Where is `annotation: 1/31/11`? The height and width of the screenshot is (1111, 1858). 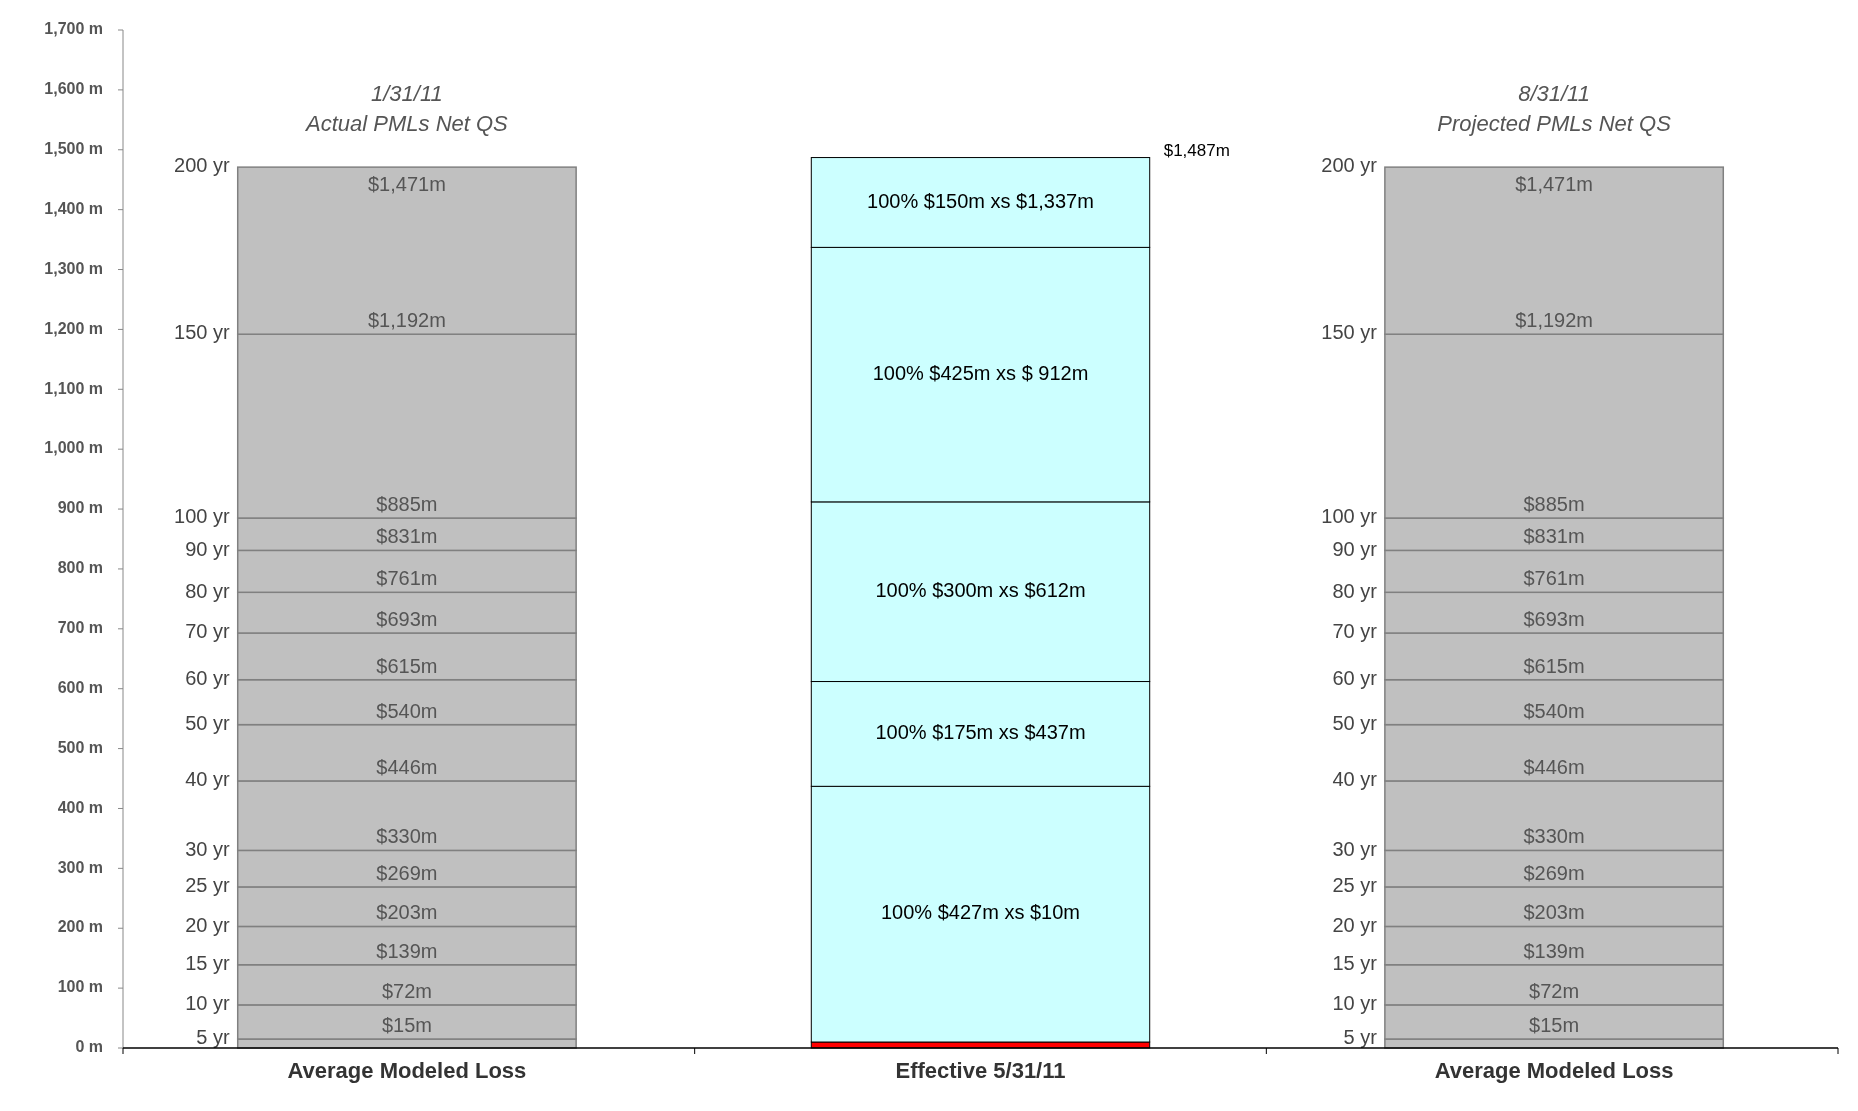
annotation: 1/31/11 is located at coordinates (407, 93).